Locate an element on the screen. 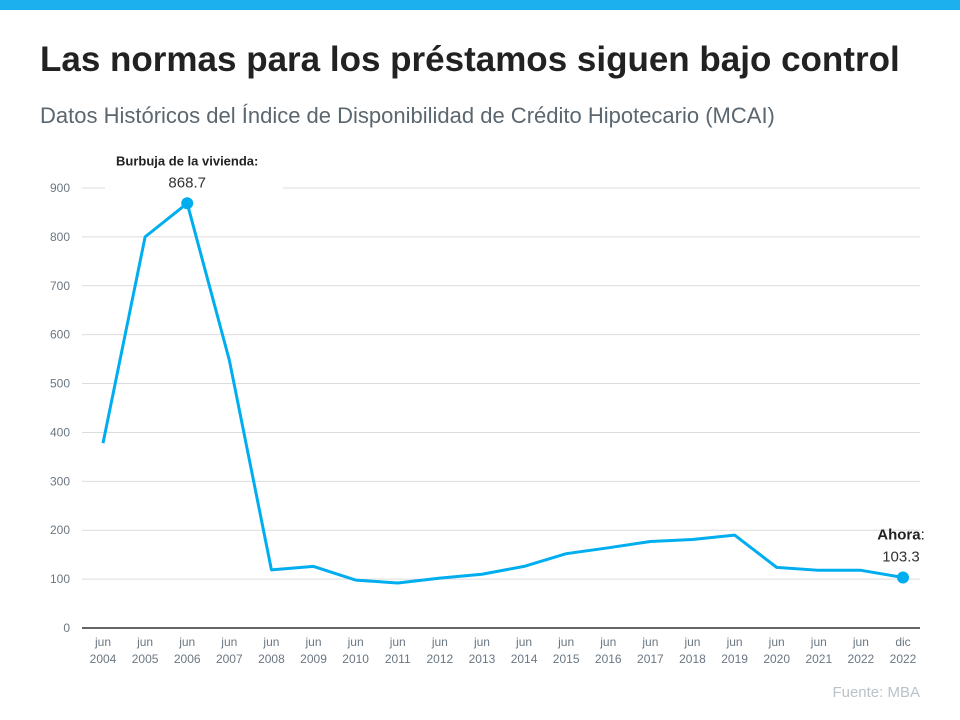  annotation-label: Ahora: is located at coordinates (901, 534).